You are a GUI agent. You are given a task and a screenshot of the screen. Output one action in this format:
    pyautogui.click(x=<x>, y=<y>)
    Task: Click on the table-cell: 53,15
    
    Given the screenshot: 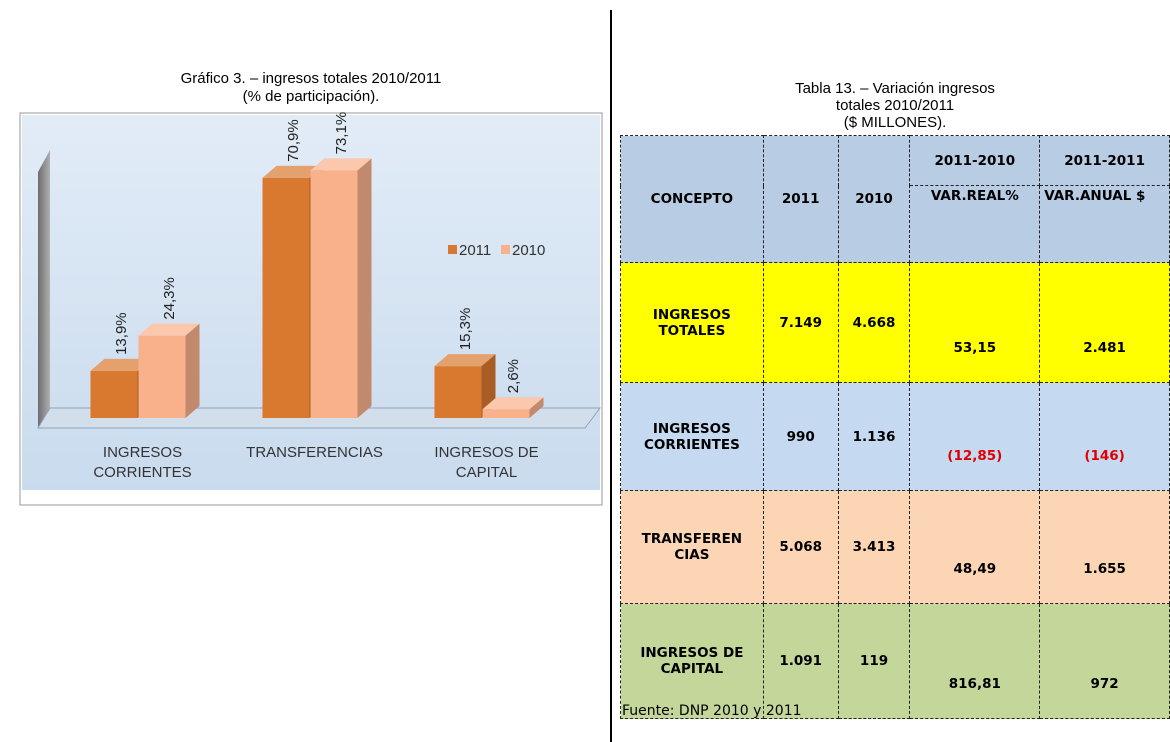 What is the action you would take?
    pyautogui.click(x=975, y=322)
    